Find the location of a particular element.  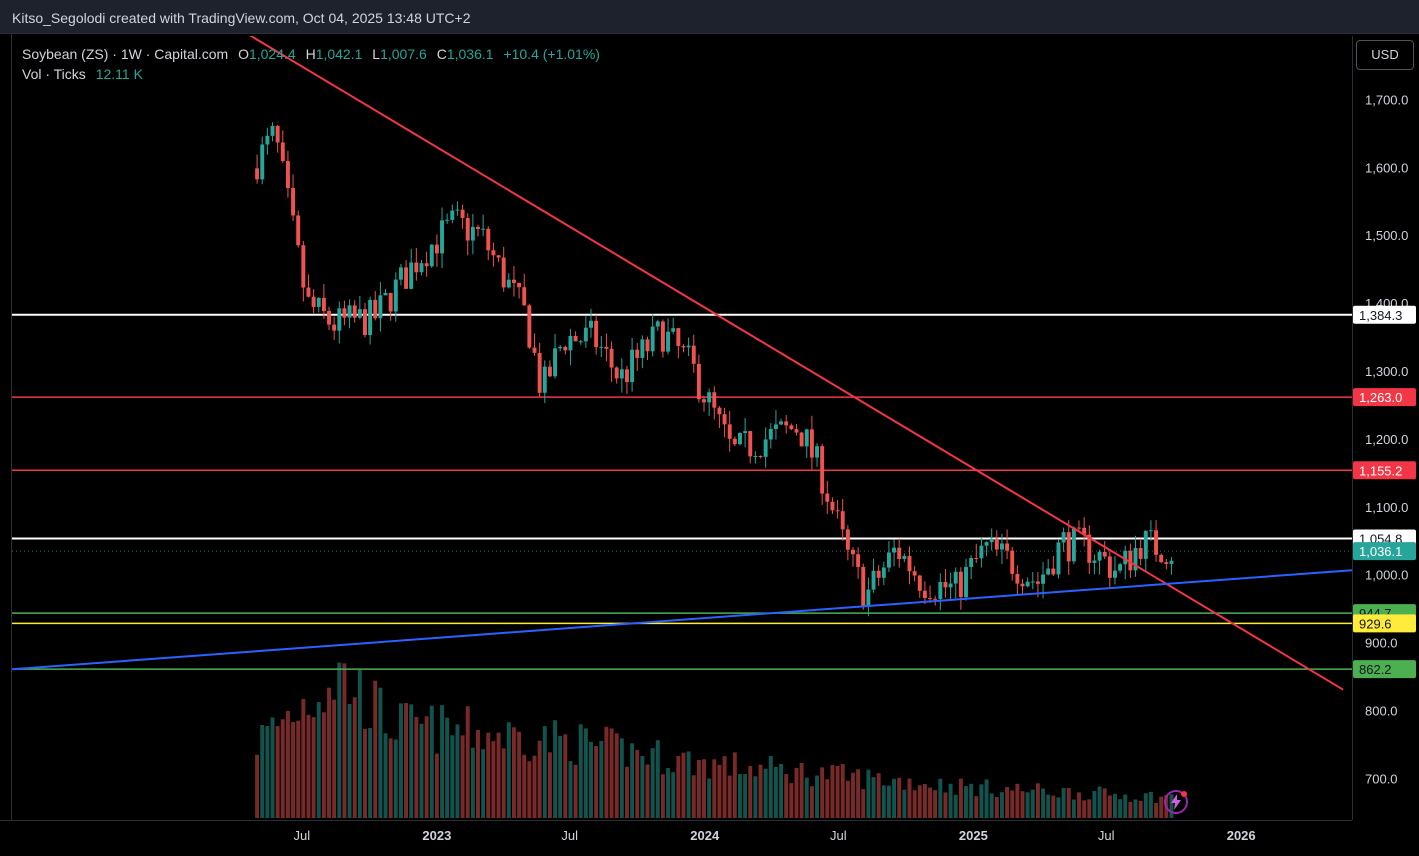

symbol-label: Soybean (ZS) · 1W · Capital.com is located at coordinates (125, 54).